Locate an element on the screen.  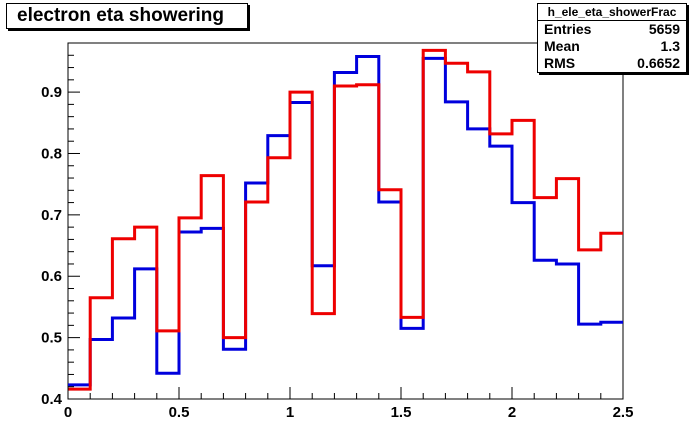
y-tick-label: 0.4 is located at coordinates (52, 399).